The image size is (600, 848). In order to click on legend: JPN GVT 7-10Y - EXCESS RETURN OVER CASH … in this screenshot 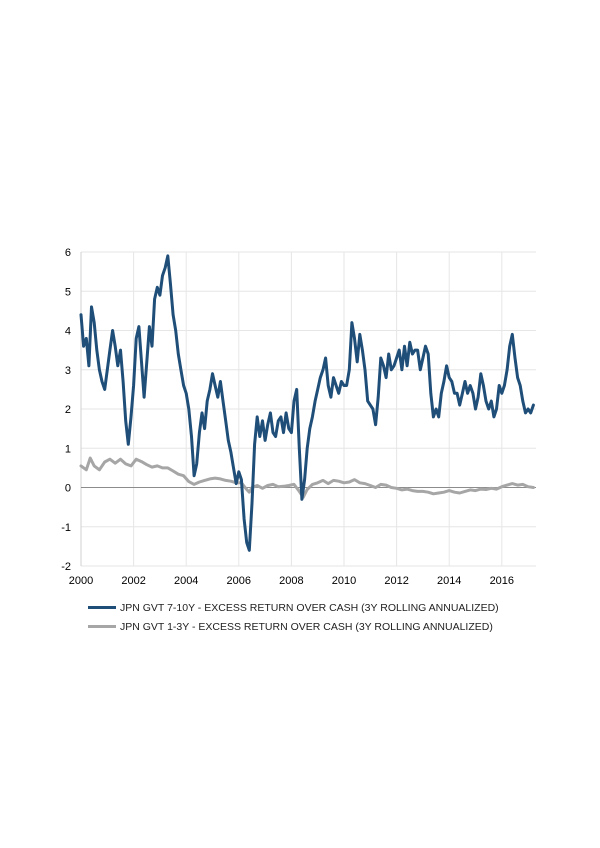, I will do `click(293, 617)`.